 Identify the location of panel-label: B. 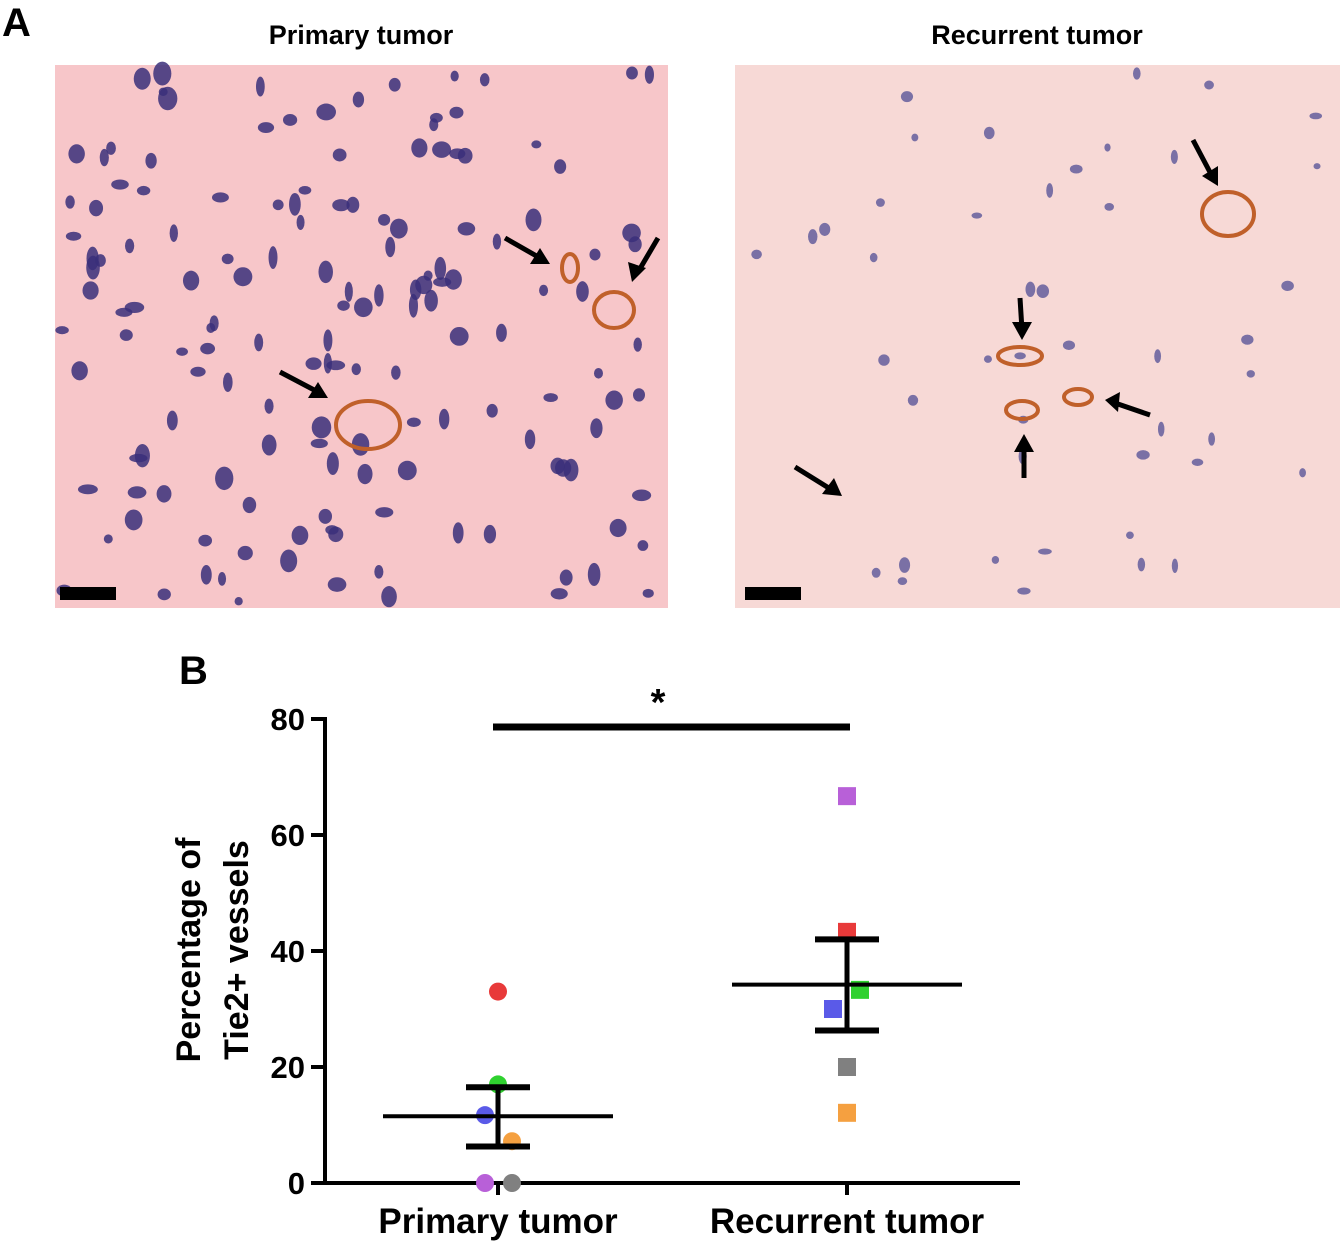
(193, 671).